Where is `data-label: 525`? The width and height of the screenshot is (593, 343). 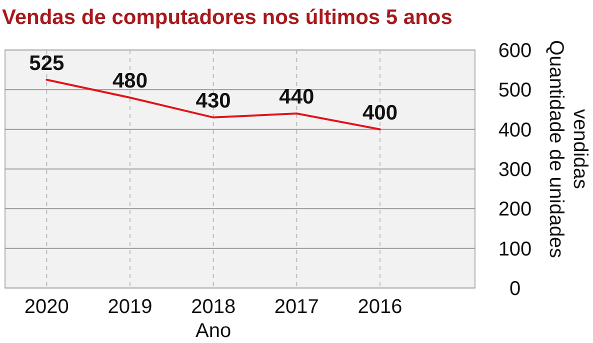 data-label: 525 is located at coordinates (46, 63).